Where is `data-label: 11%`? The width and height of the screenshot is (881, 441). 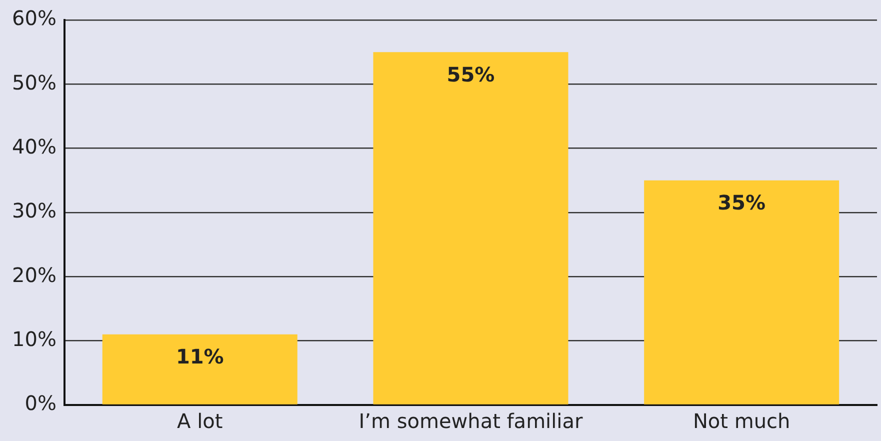 data-label: 11% is located at coordinates (200, 356).